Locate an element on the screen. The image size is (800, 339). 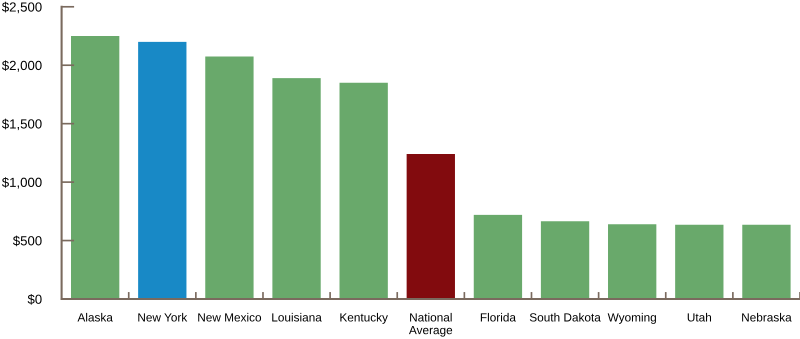
y-tick-label: $1,500 is located at coordinates (22, 124).